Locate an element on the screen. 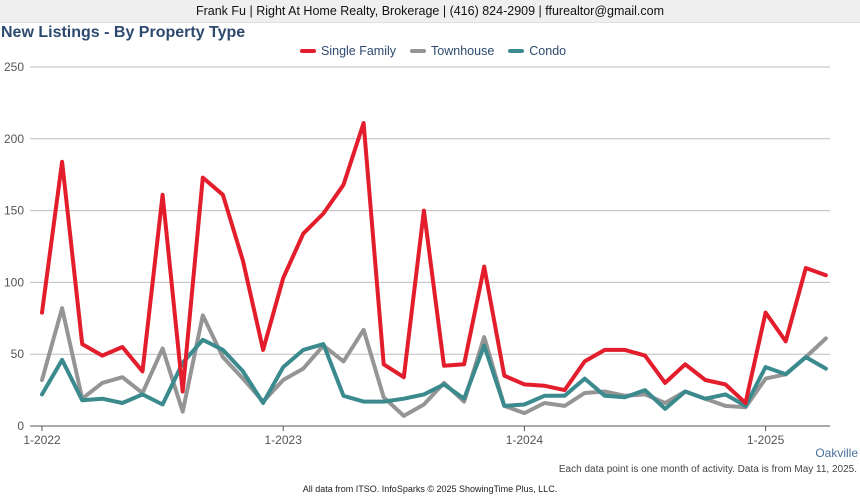 The height and width of the screenshot is (500, 860). legend-swatch-single-family is located at coordinates (308, 51).